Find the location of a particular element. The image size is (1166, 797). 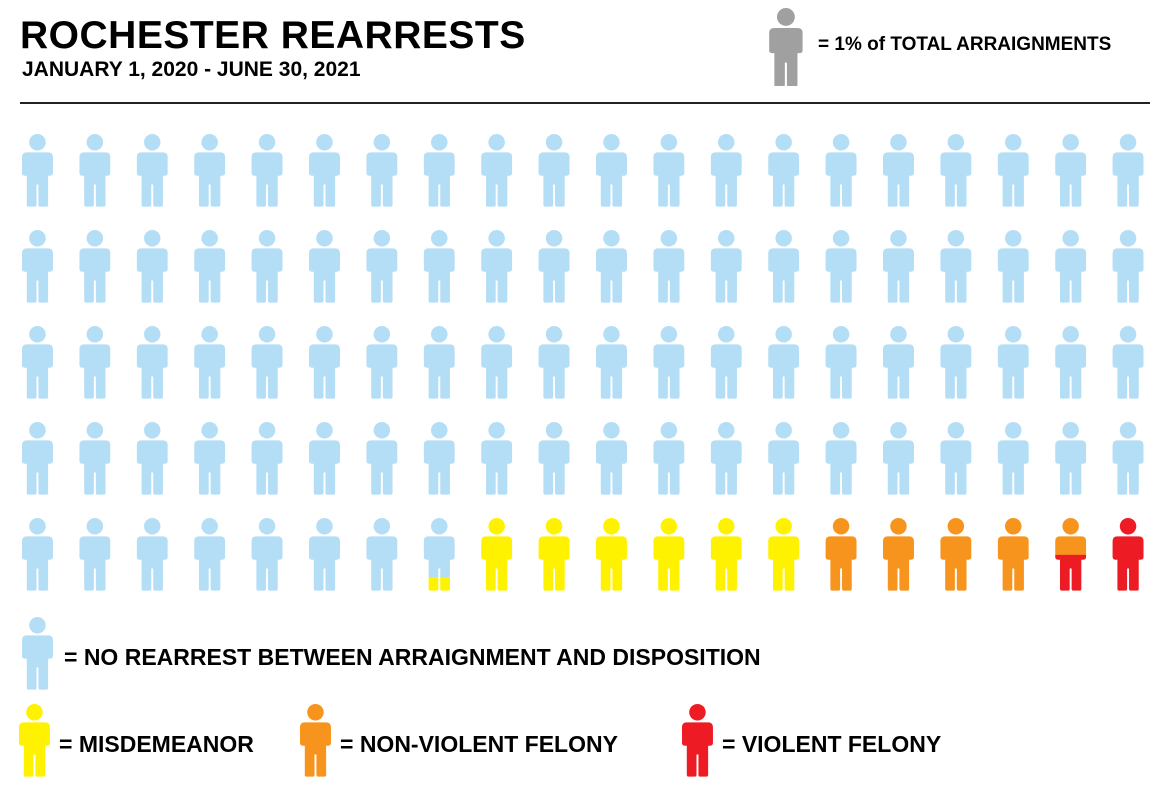

legend-icon-misdemeanor is located at coordinates (34, 740).